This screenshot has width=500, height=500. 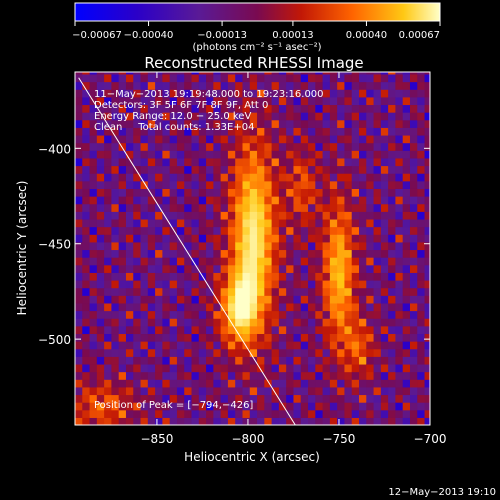 I want to click on colorbar-tick-label: −0.00067, so click(x=97, y=35).